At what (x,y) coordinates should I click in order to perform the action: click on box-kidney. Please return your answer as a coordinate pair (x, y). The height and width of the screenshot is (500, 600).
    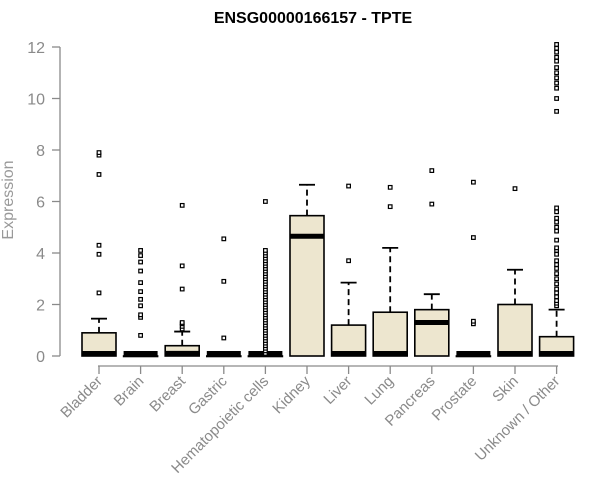
    Looking at the image, I should click on (307, 270).